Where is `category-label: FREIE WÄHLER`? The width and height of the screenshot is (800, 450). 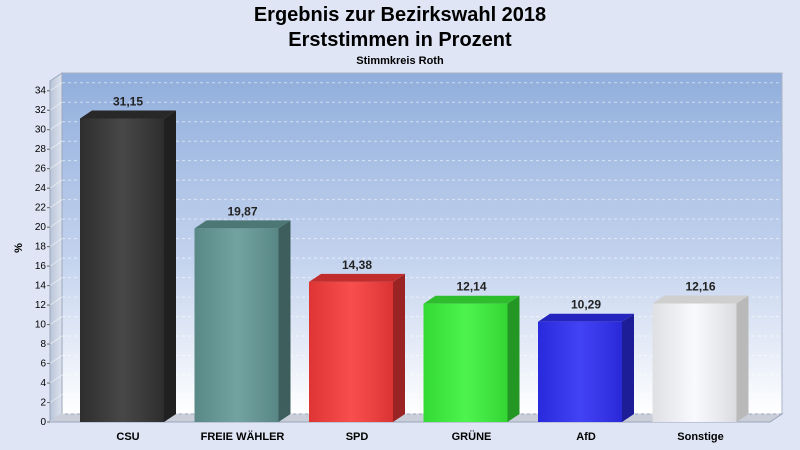
category-label: FREIE WÄHLER is located at coordinates (243, 436).